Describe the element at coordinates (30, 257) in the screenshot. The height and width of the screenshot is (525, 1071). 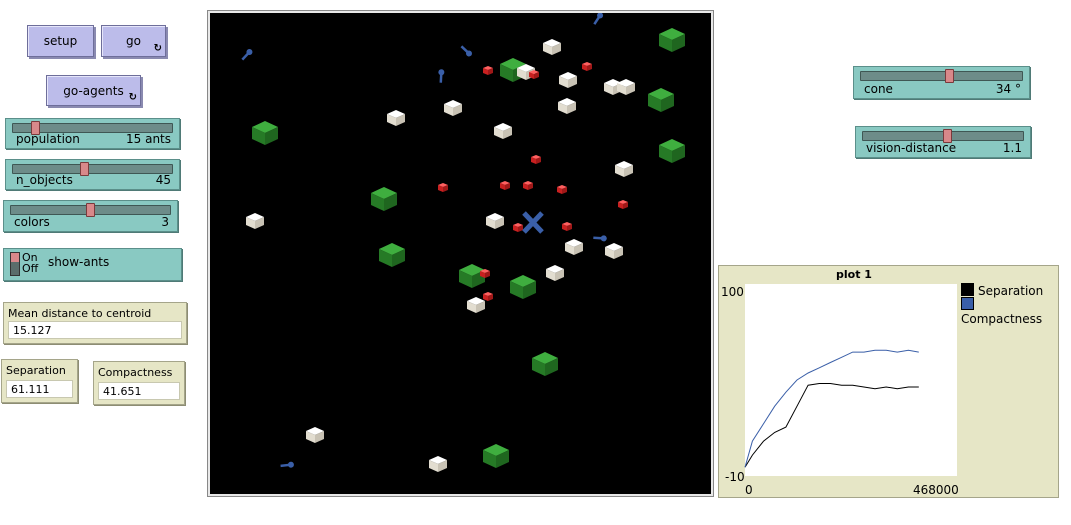
I see `switch-on-label: On` at that location.